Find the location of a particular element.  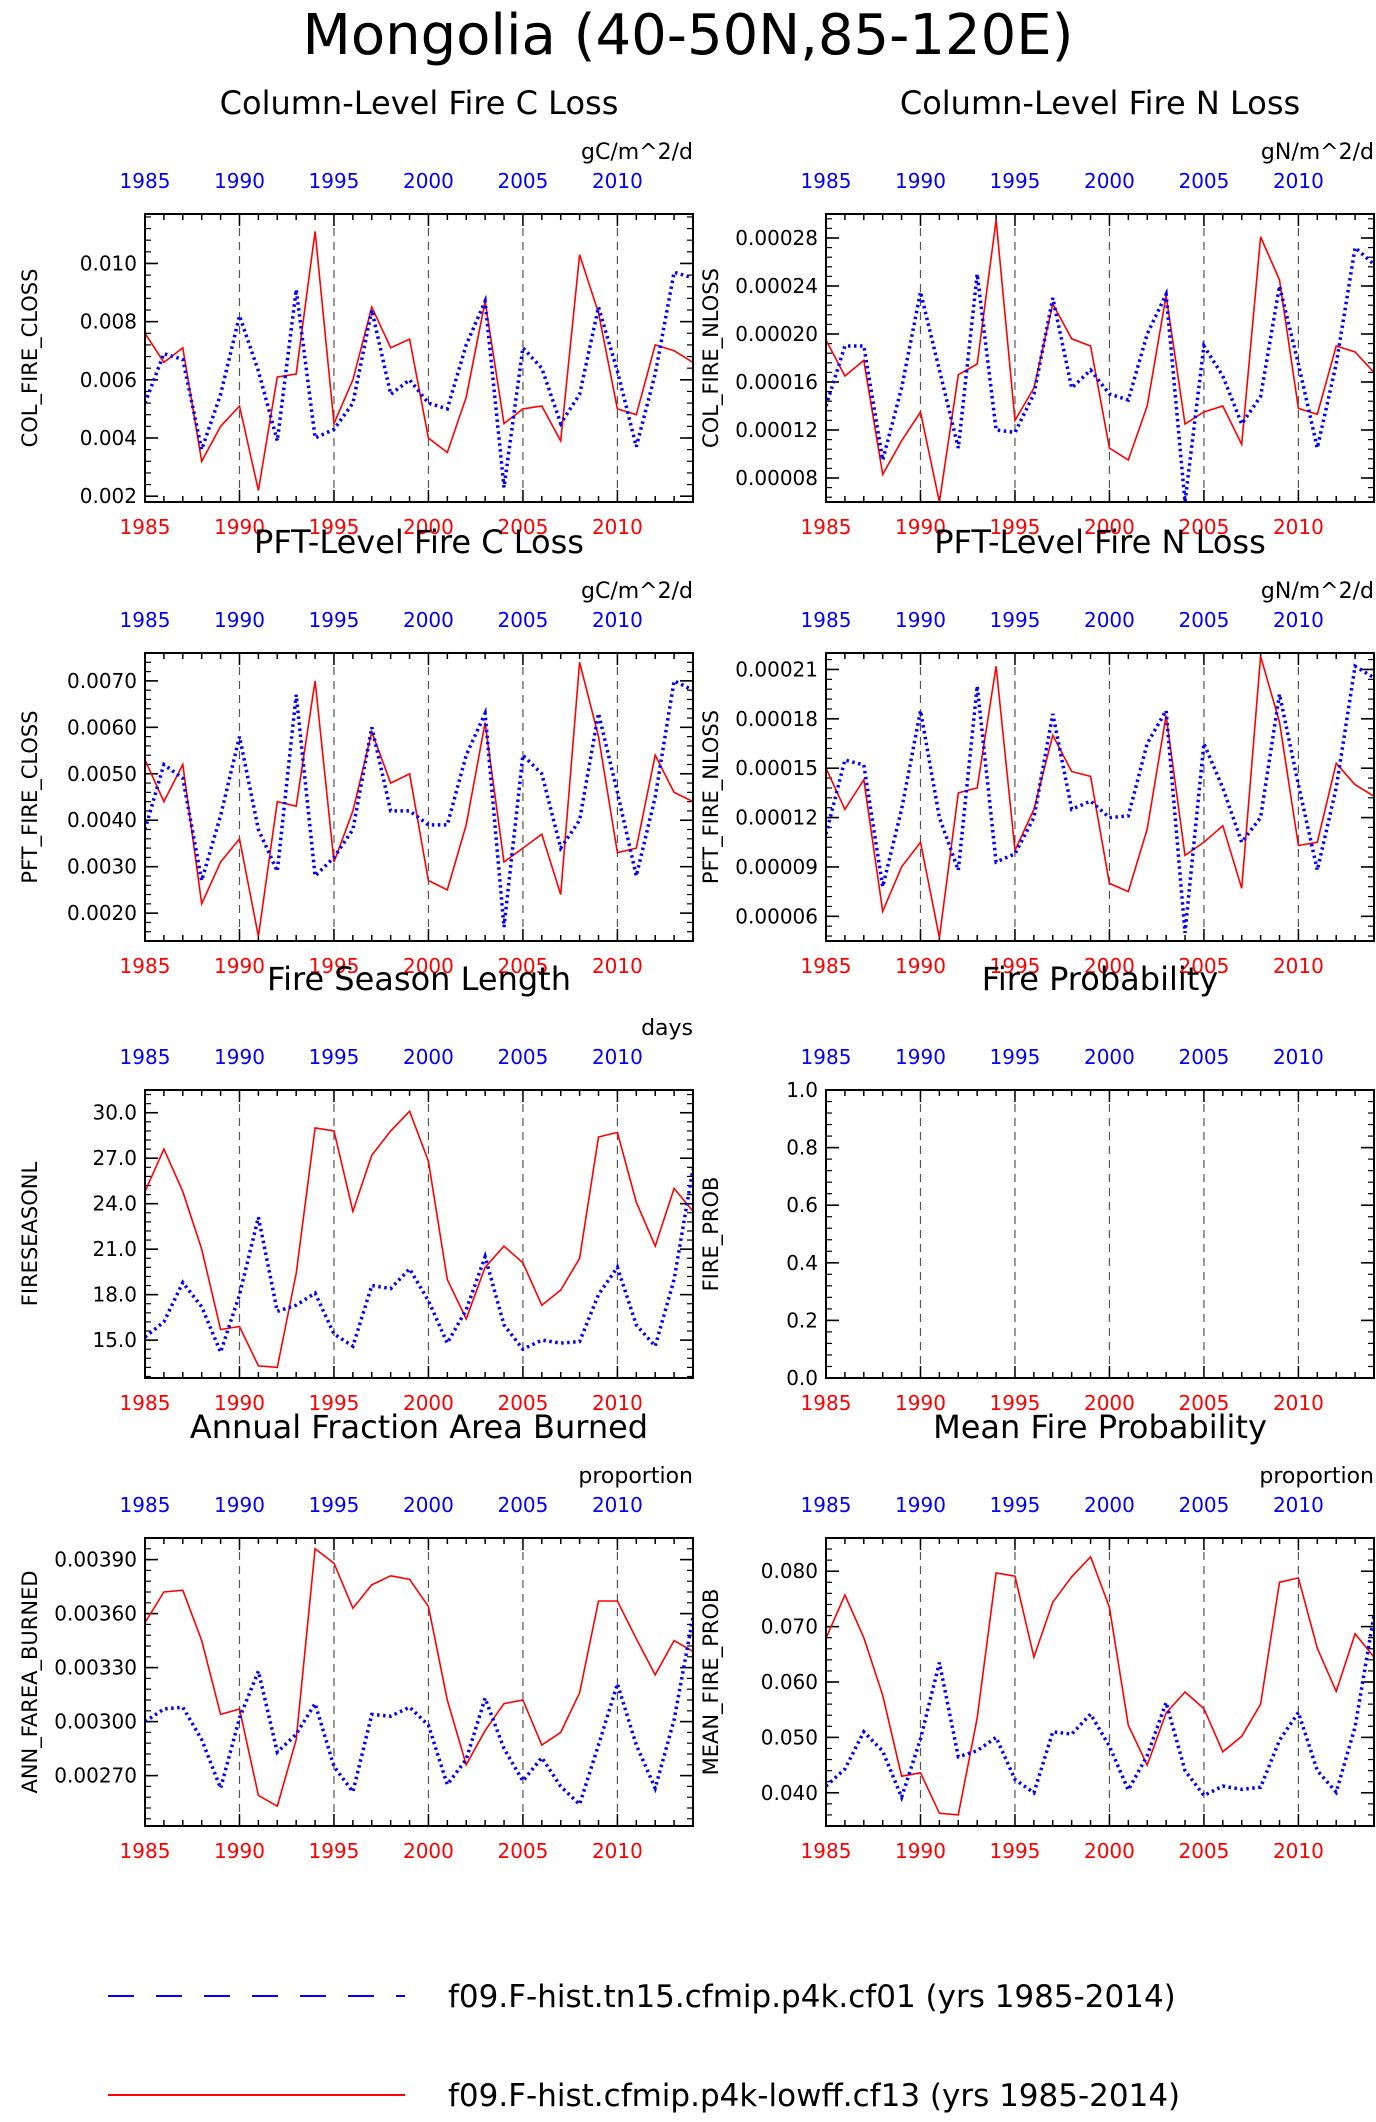

y-axis-label: FIRESEASONL is located at coordinates (30, 1234).